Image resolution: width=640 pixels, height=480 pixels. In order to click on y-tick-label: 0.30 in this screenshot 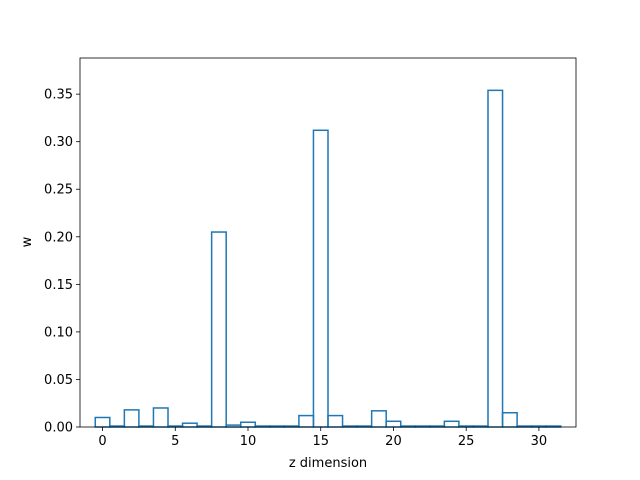, I will do `click(58, 142)`.